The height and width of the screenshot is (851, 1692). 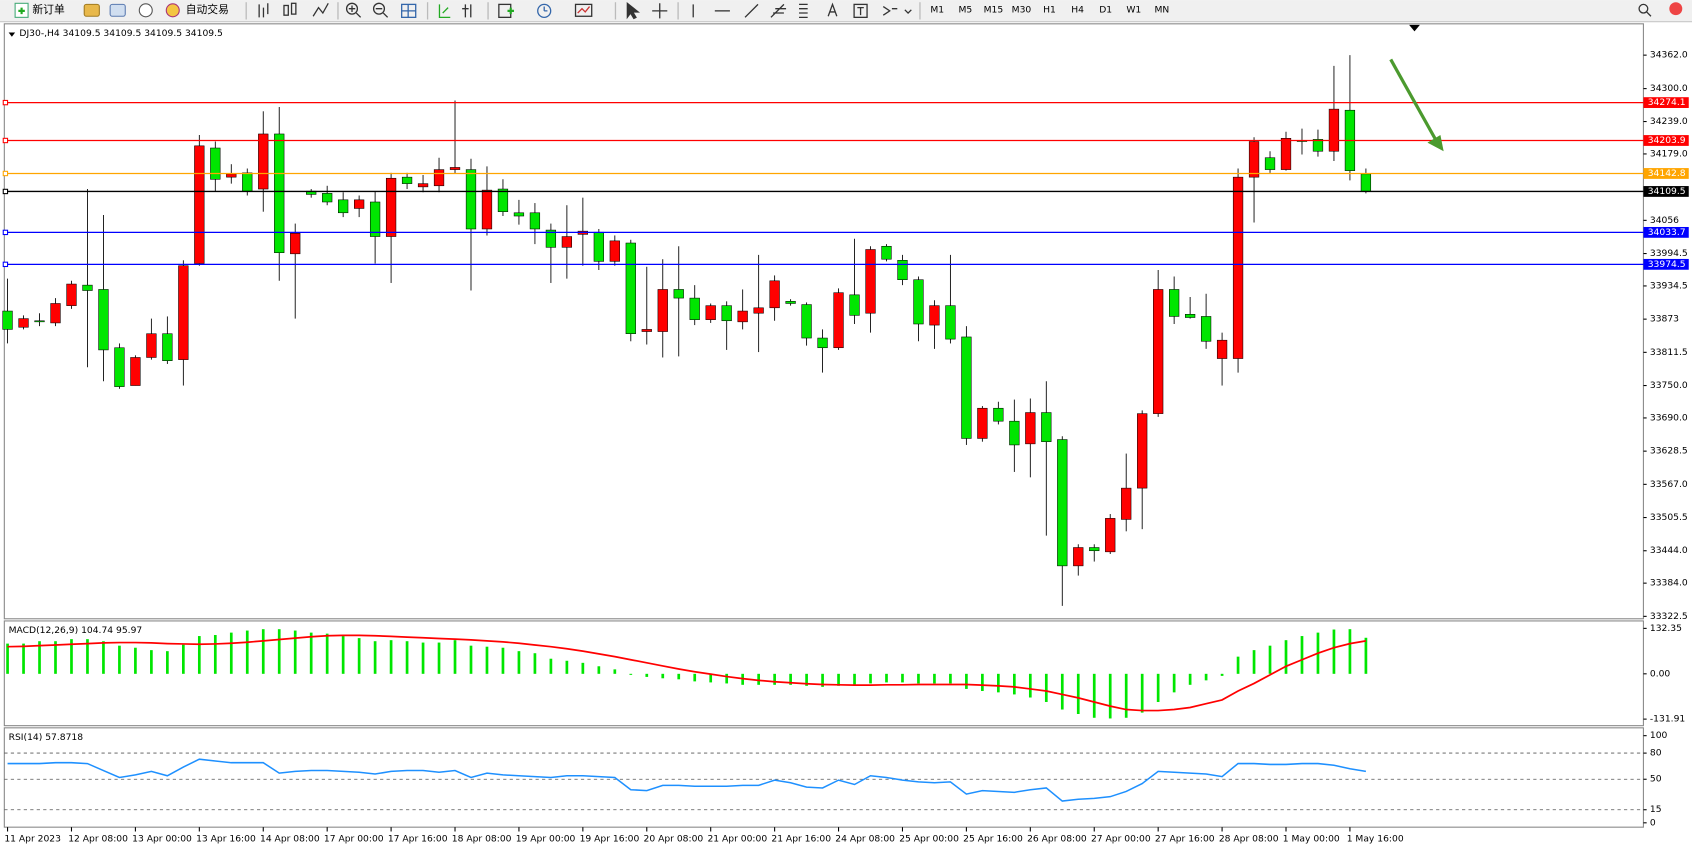 I want to click on panel-title: DJ30-,H4 34109.5 34109.5 34109.5 34109.5, so click(x=121, y=33).